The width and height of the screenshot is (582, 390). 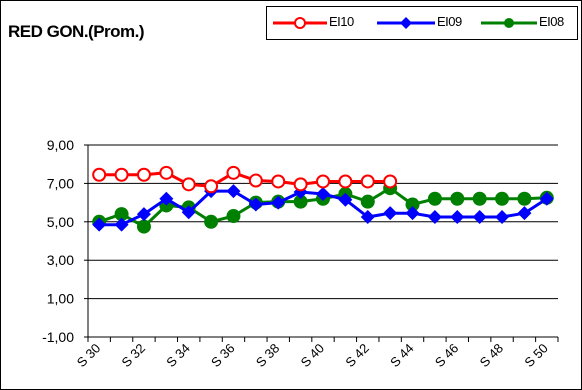 What do you see at coordinates (341, 21) in the screenshot?
I see `legend-label-ei10: EI10` at bounding box center [341, 21].